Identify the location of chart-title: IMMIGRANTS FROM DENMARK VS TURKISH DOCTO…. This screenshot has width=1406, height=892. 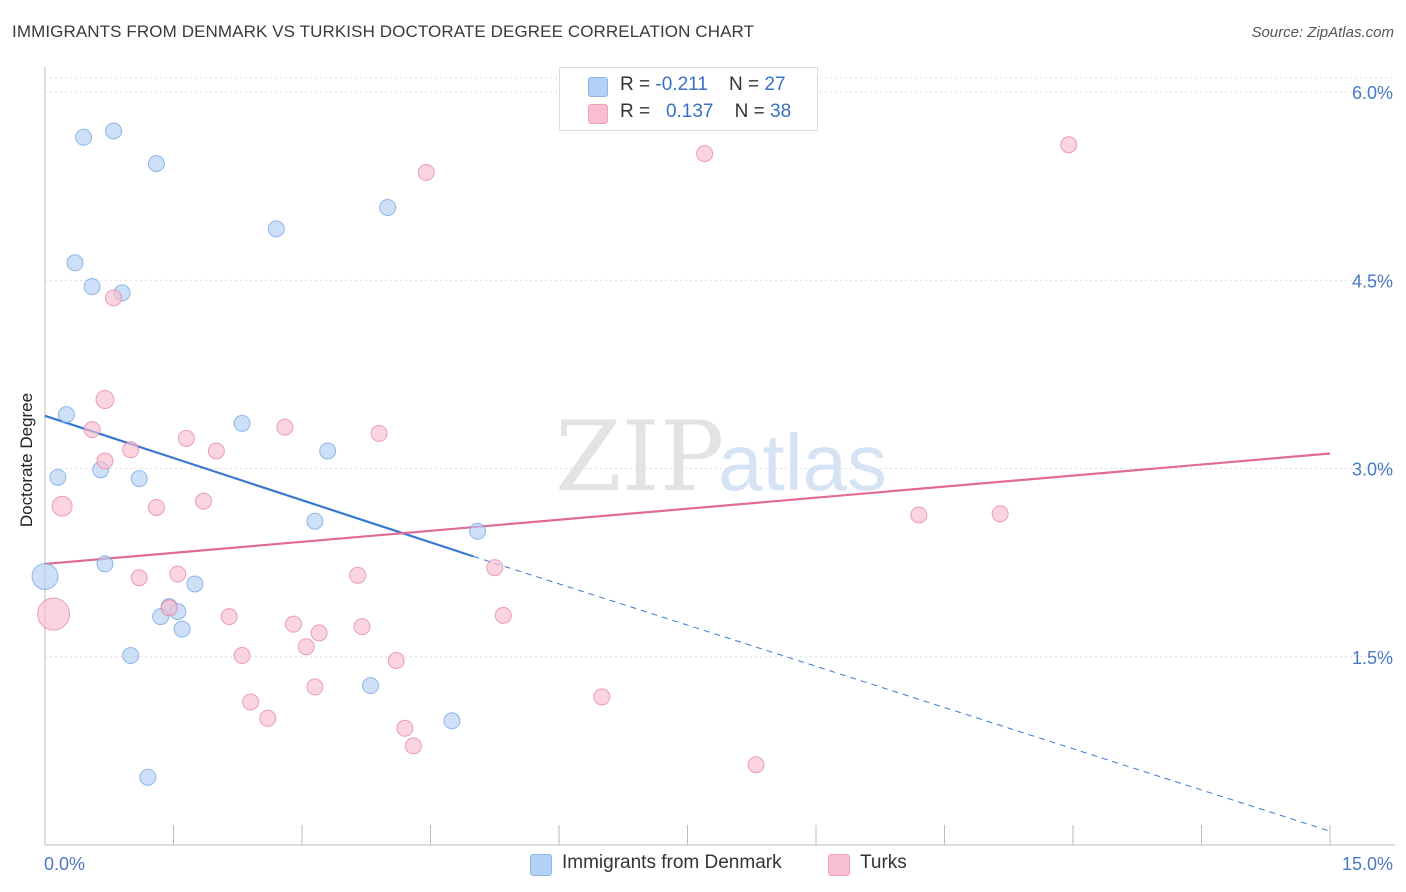
(383, 31).